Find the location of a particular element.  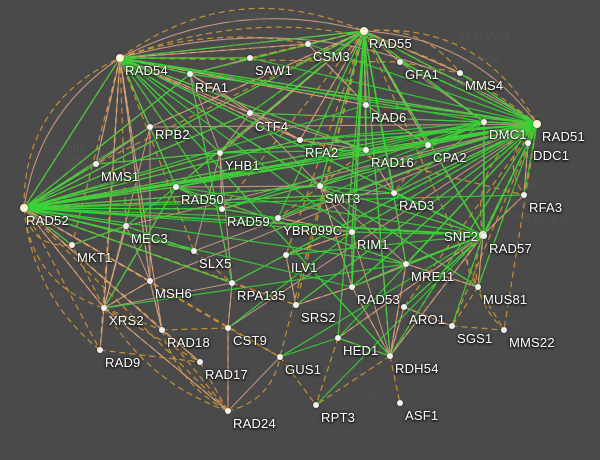

graph-node-gus1 is located at coordinates (280, 357).